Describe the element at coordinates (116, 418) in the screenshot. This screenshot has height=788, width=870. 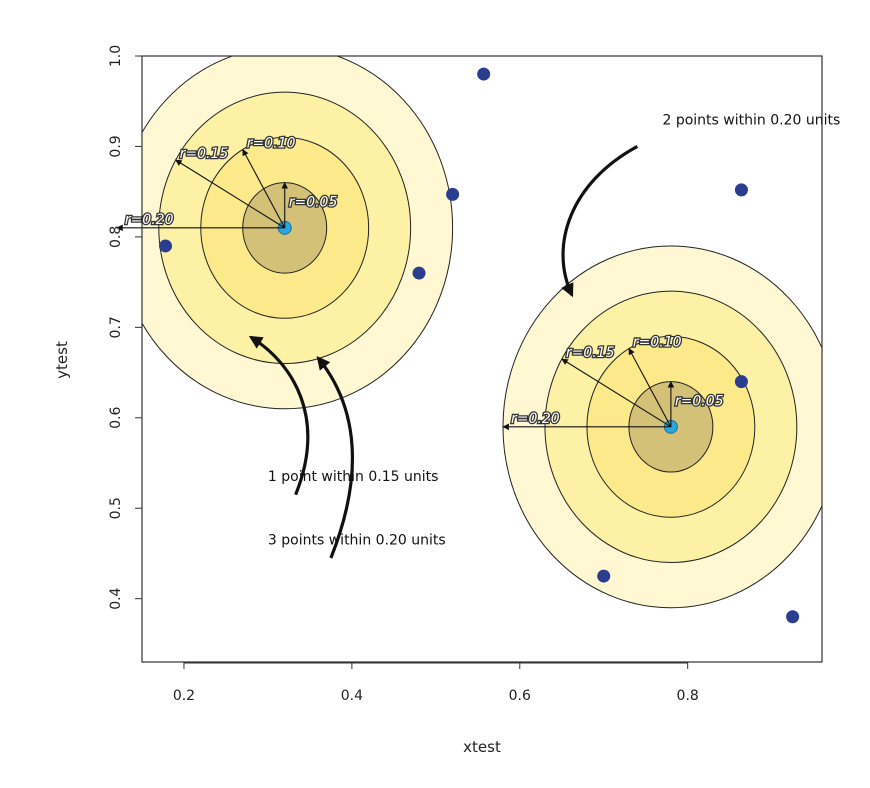
I see `y-tick-label: 0.6` at that location.